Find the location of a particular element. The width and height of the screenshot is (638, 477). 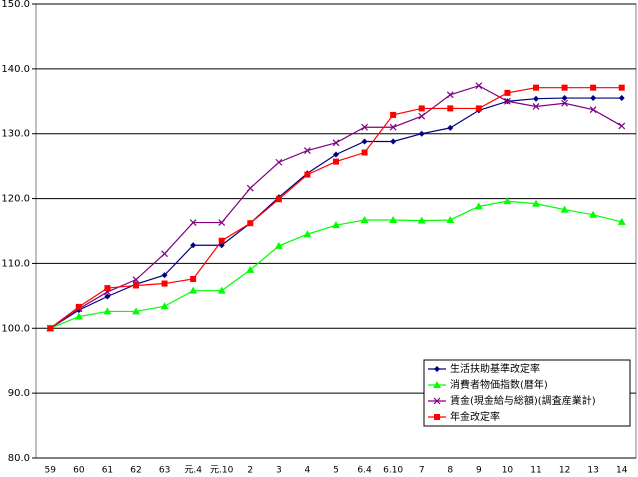

x-tick-label: 元.10 is located at coordinates (222, 471).